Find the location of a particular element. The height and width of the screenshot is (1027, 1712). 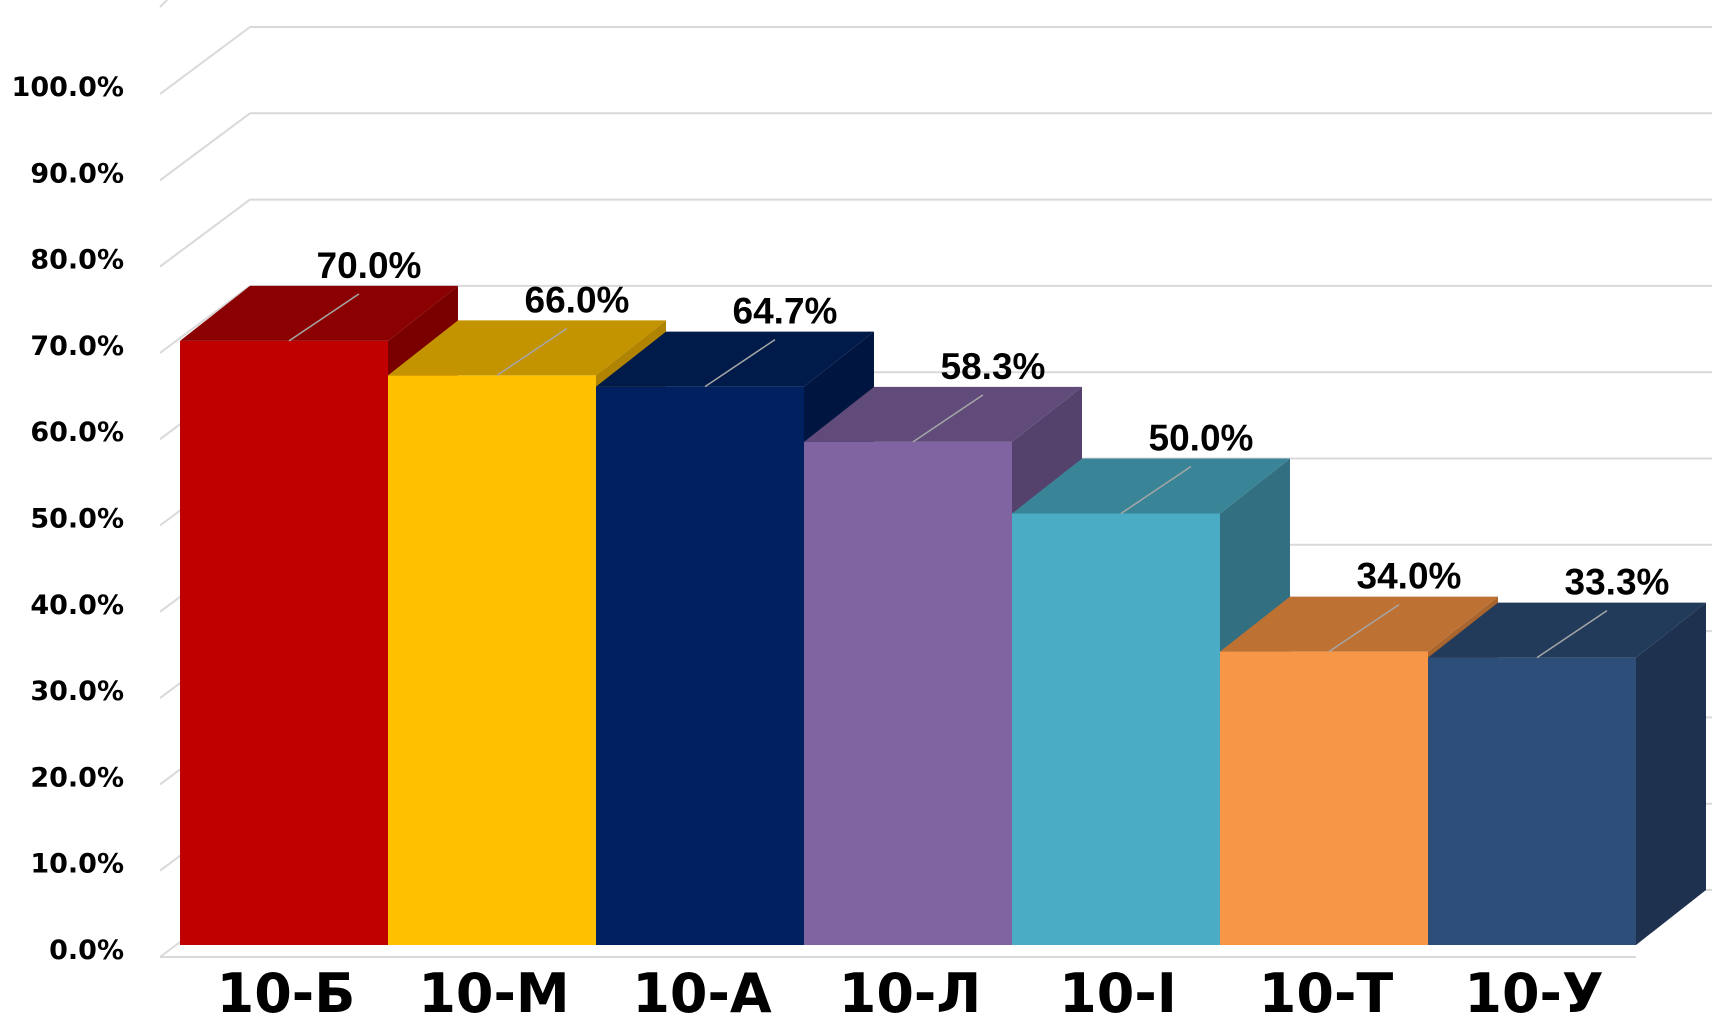

x-category-label: 10-М is located at coordinates (493, 993).